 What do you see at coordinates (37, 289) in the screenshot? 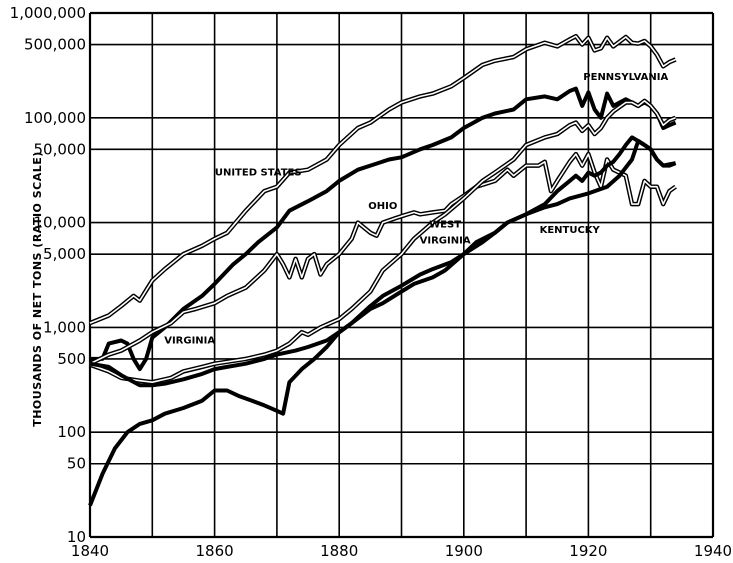
I see `y-axis-label: THOUSANDS OF NET TONS (RATIO SCALE)` at bounding box center [37, 289].